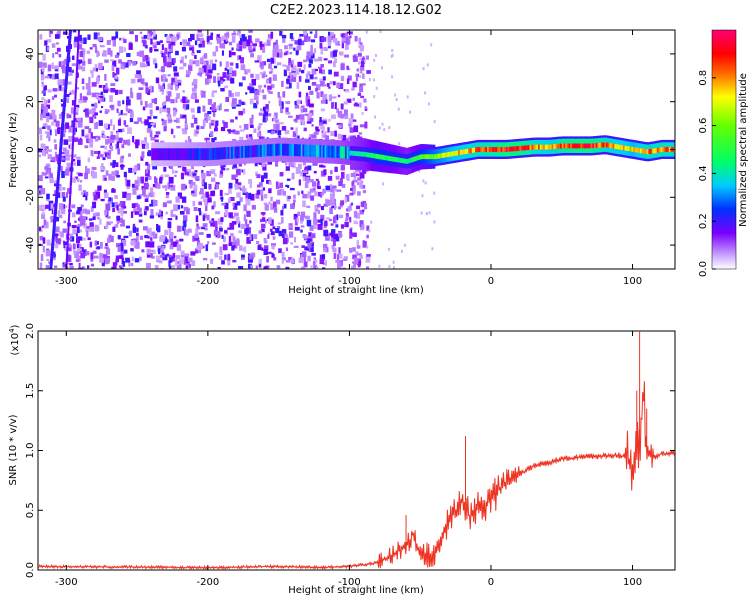 This screenshot has height=600, width=750. What do you see at coordinates (30, 510) in the screenshot?
I see `snr-y-tick-label: 0.5` at bounding box center [30, 510].